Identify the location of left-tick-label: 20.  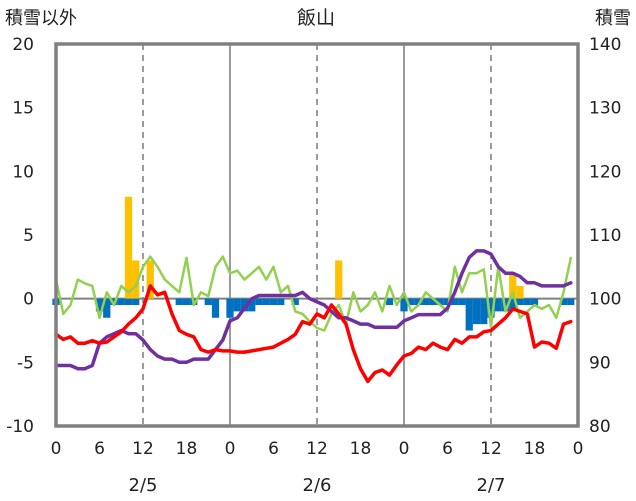
(23, 45).